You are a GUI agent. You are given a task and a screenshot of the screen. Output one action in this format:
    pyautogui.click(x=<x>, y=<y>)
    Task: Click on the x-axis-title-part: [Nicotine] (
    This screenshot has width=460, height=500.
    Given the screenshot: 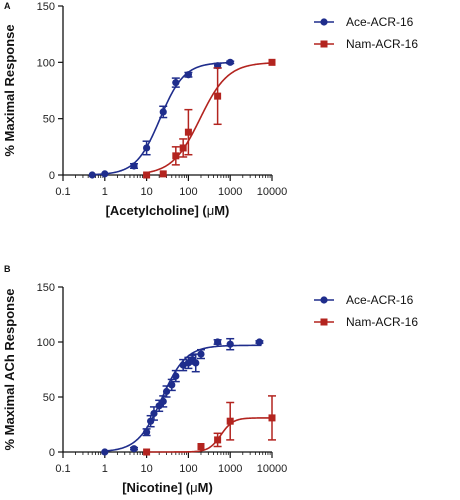 What is the action you would take?
    pyautogui.click(x=156, y=487)
    